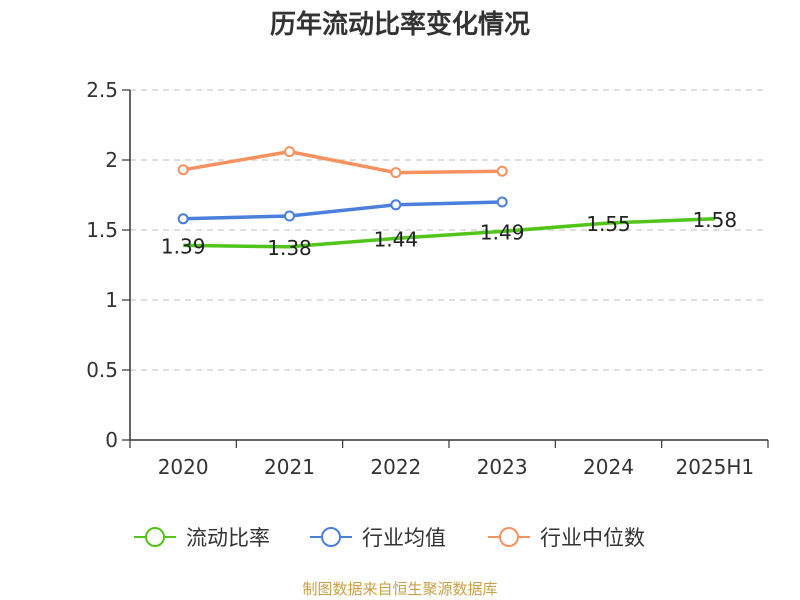 This screenshot has height=600, width=800. I want to click on y-tick-label-2: 1, so click(111, 300).